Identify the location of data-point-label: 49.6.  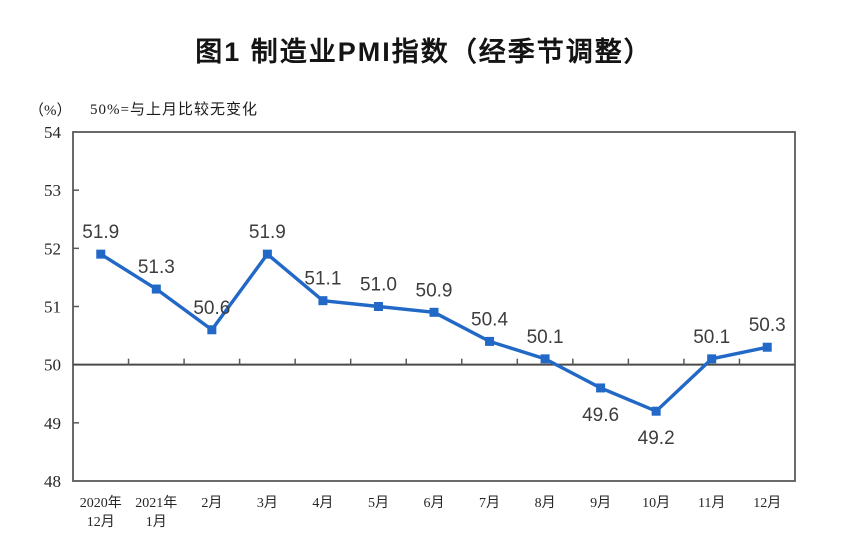
(600, 415).